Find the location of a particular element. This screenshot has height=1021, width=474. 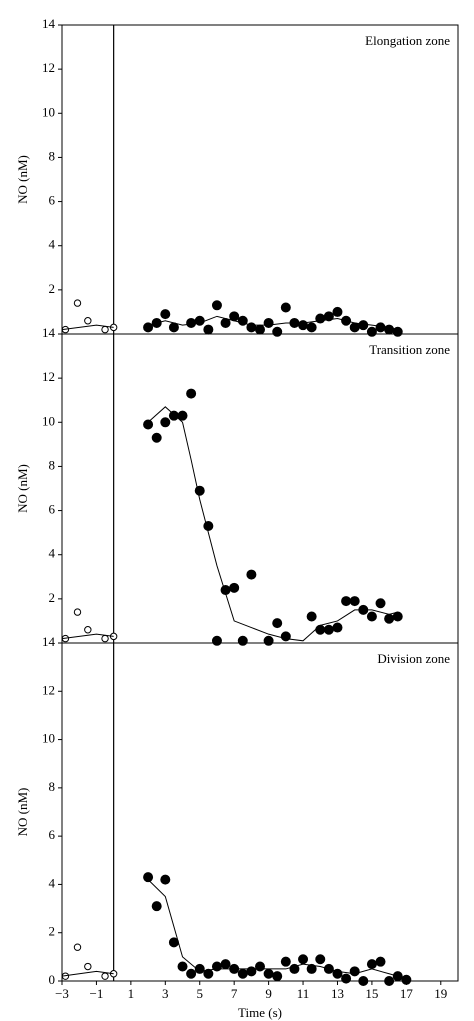

x-tick-label: 15 is located at coordinates (371, 993).